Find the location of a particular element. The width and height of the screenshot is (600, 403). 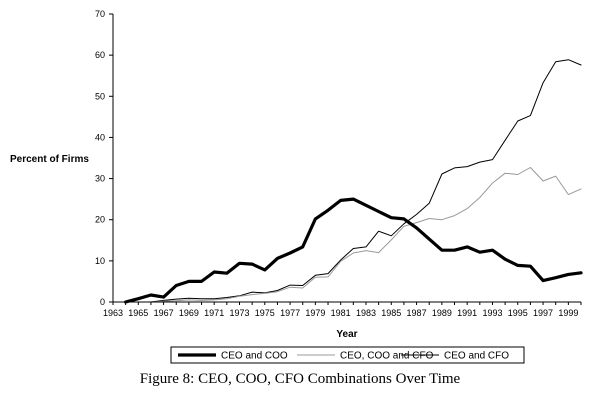

x-tick-label: 1963 is located at coordinates (113, 313).